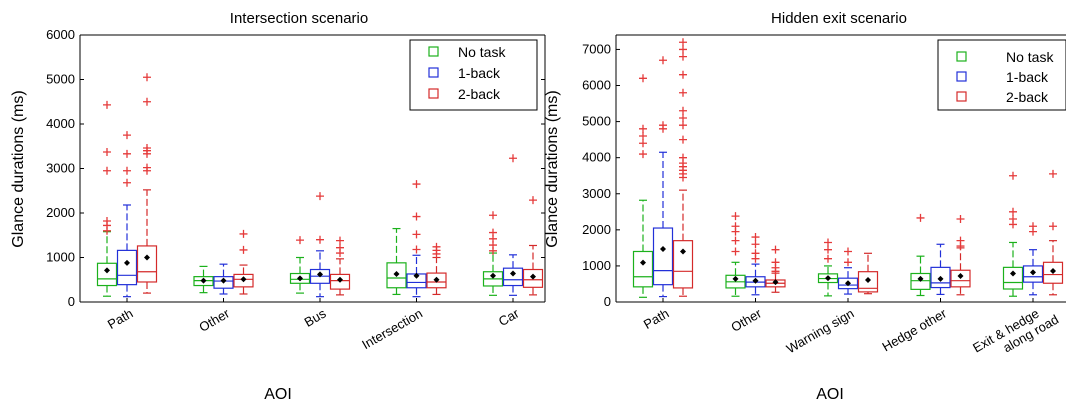 The image size is (1066, 410). What do you see at coordinates (643, 186) in the screenshot?
I see `box-no-task-path` at bounding box center [643, 186].